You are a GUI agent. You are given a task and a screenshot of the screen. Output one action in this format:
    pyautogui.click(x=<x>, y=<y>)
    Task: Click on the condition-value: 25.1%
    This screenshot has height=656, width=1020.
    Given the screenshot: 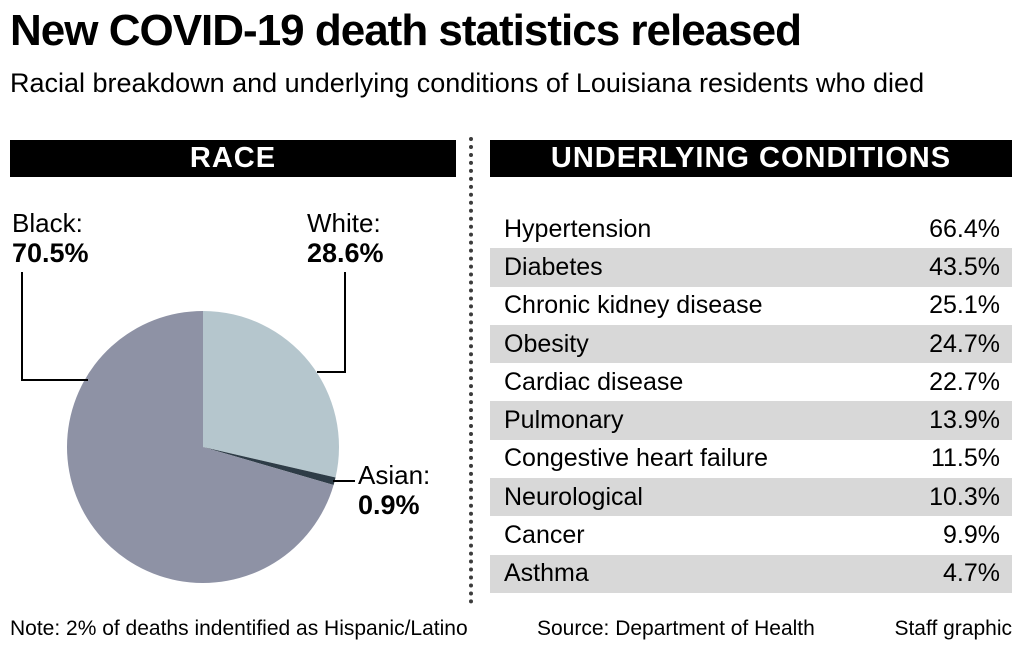 What is the action you would take?
    pyautogui.click(x=964, y=305)
    